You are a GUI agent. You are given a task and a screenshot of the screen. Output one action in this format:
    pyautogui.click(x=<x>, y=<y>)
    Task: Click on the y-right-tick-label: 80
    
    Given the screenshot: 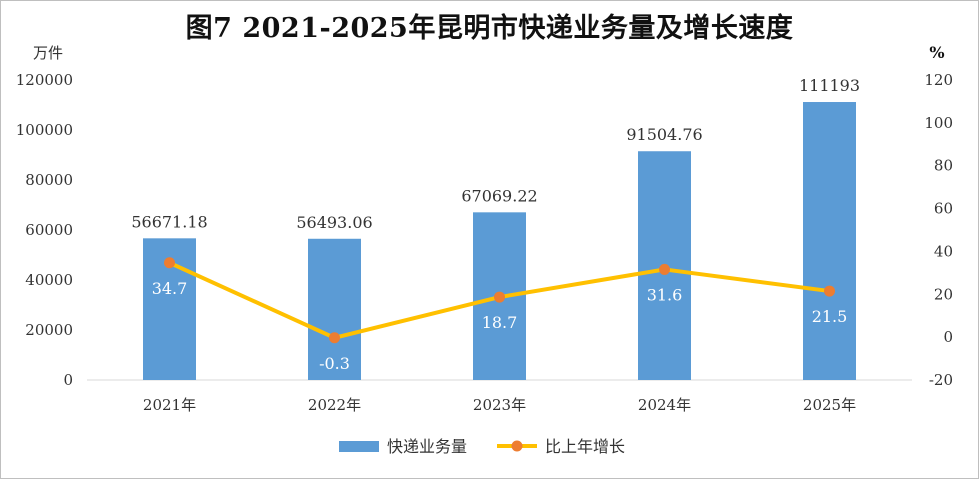 What is the action you would take?
    pyautogui.click(x=943, y=166)
    